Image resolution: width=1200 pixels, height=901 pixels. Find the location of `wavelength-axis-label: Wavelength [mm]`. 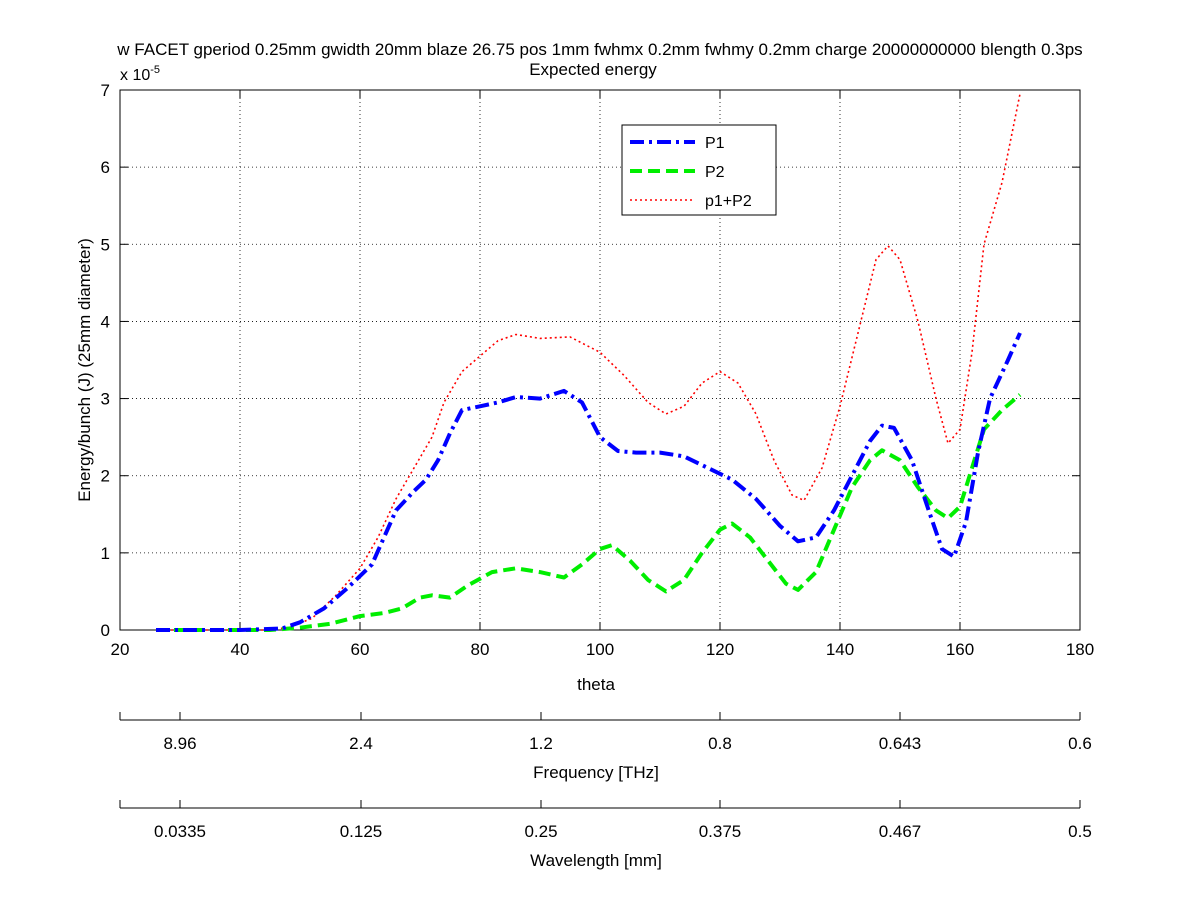

wavelength-axis-label: Wavelength [mm] is located at coordinates (596, 860).